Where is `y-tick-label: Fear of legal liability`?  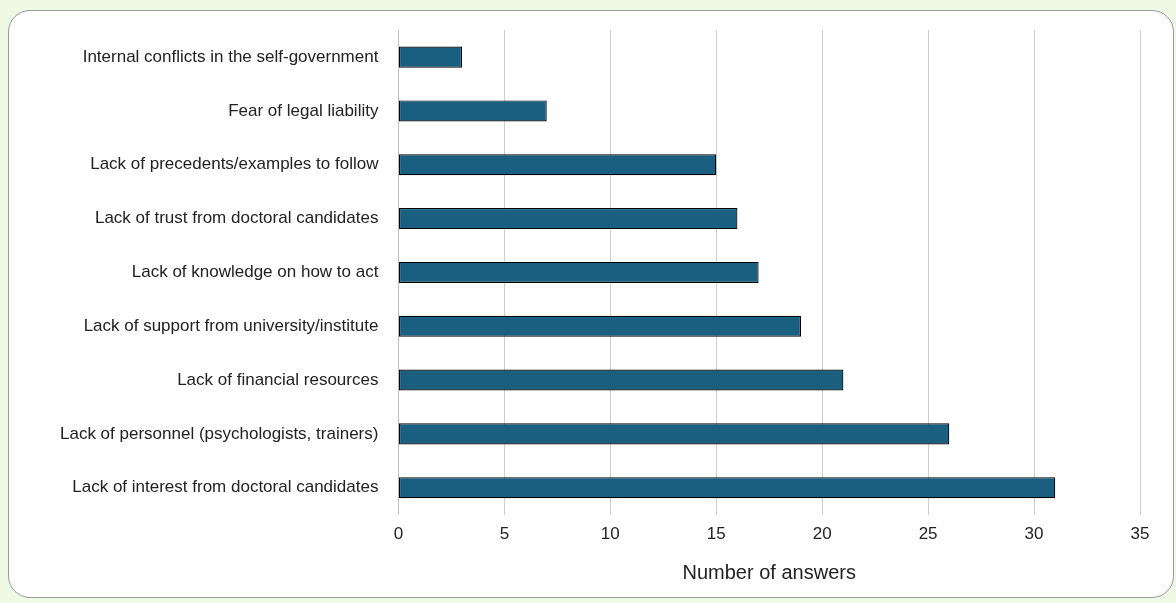
y-tick-label: Fear of legal liability is located at coordinates (303, 110).